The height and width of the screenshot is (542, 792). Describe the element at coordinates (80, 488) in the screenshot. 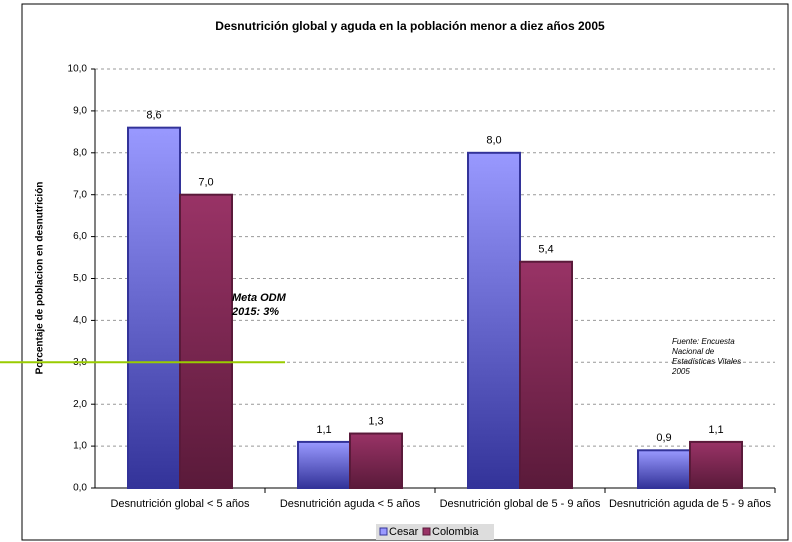

I see `y-tick-label: 0,0` at that location.